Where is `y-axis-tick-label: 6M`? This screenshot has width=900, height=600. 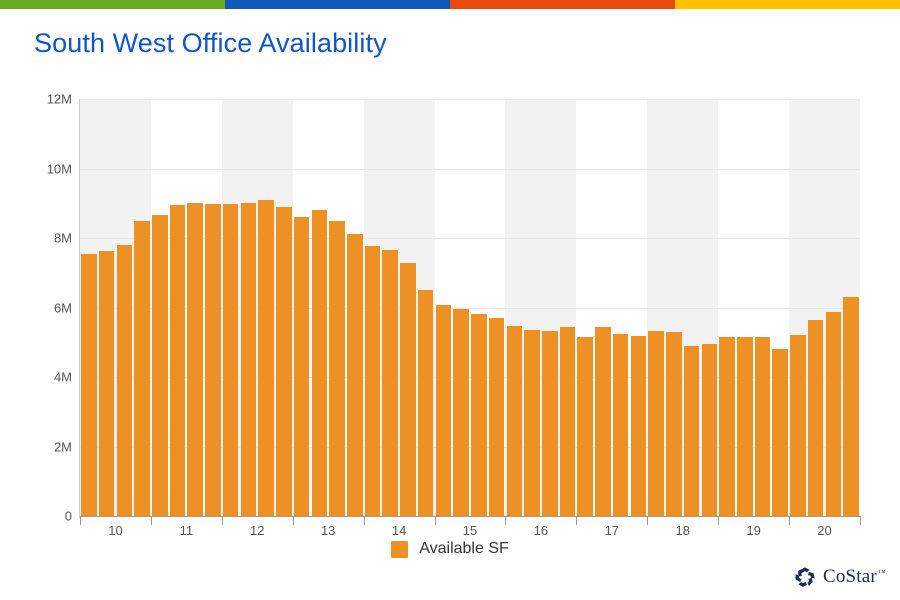 y-axis-tick-label: 6M is located at coordinates (62, 307).